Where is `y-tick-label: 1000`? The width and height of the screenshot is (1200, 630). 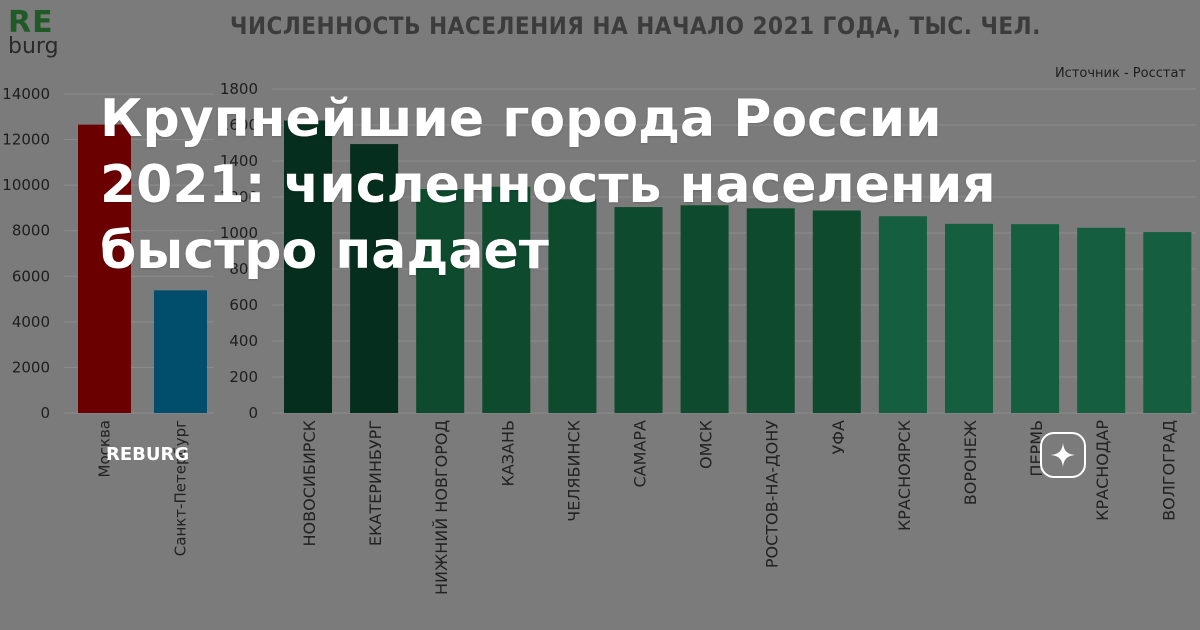
y-tick-label: 1000 is located at coordinates (239, 233).